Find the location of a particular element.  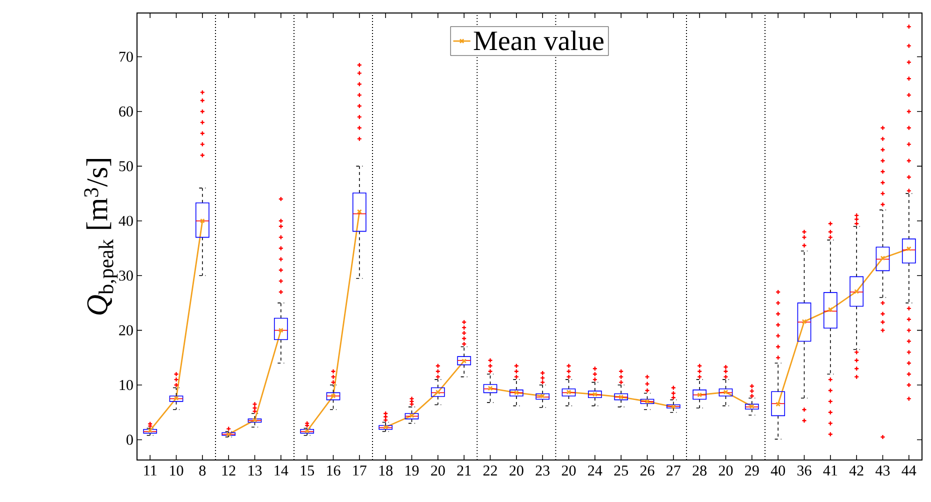

y-tick-label: 10 is located at coordinates (126, 385).